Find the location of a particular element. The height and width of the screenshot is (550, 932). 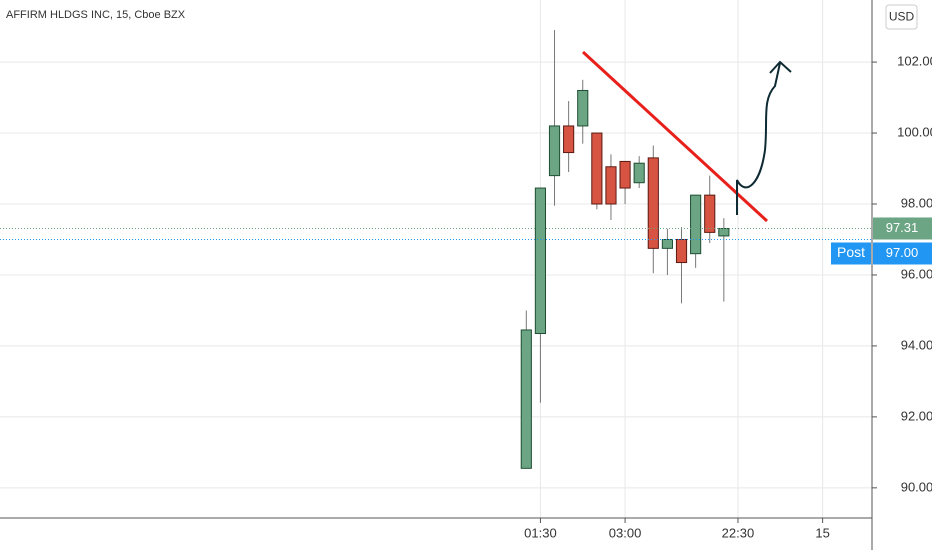

last-price-label: 97.31 is located at coordinates (902, 227).